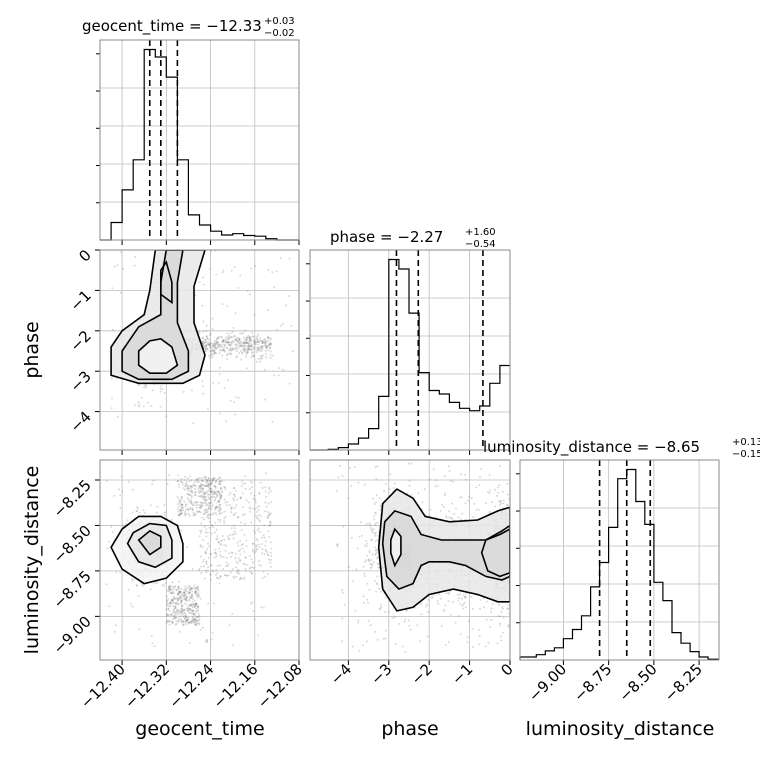 This screenshot has height=760, width=760. Describe the element at coordinates (149, 542) in the screenshot. I see `contour-fill` at that location.